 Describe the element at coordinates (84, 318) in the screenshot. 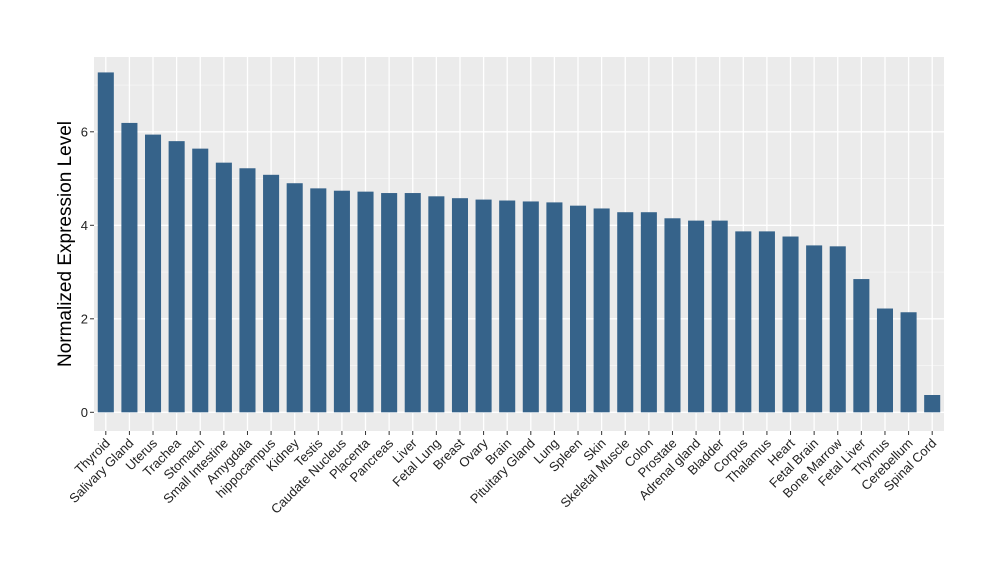

I see `y-tick-label: 2` at that location.